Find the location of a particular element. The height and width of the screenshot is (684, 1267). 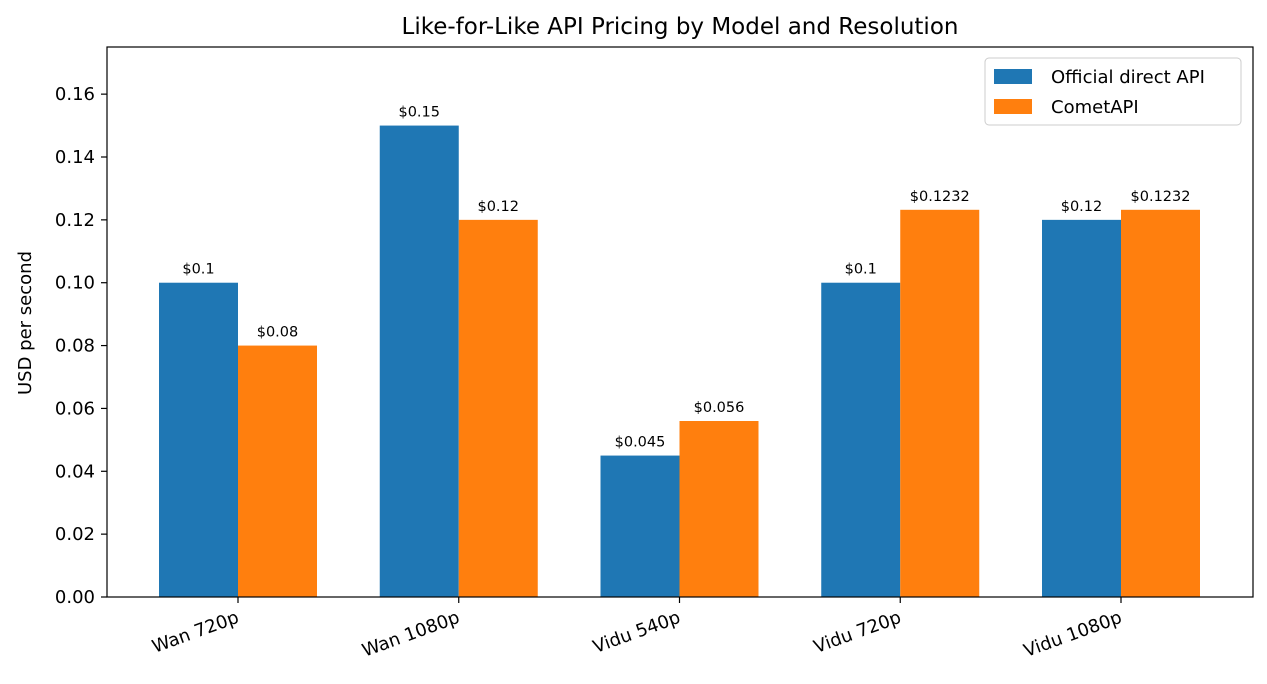

y-tick-label-6: 0.12 is located at coordinates (75, 220).